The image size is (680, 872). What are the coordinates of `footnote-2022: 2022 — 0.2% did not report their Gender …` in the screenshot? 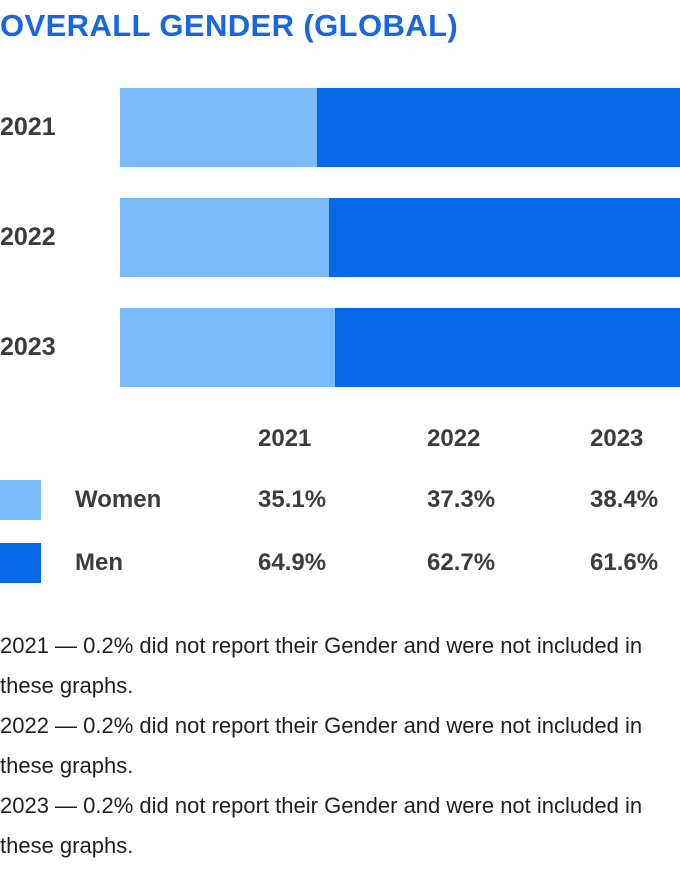 It's located at (321, 745).